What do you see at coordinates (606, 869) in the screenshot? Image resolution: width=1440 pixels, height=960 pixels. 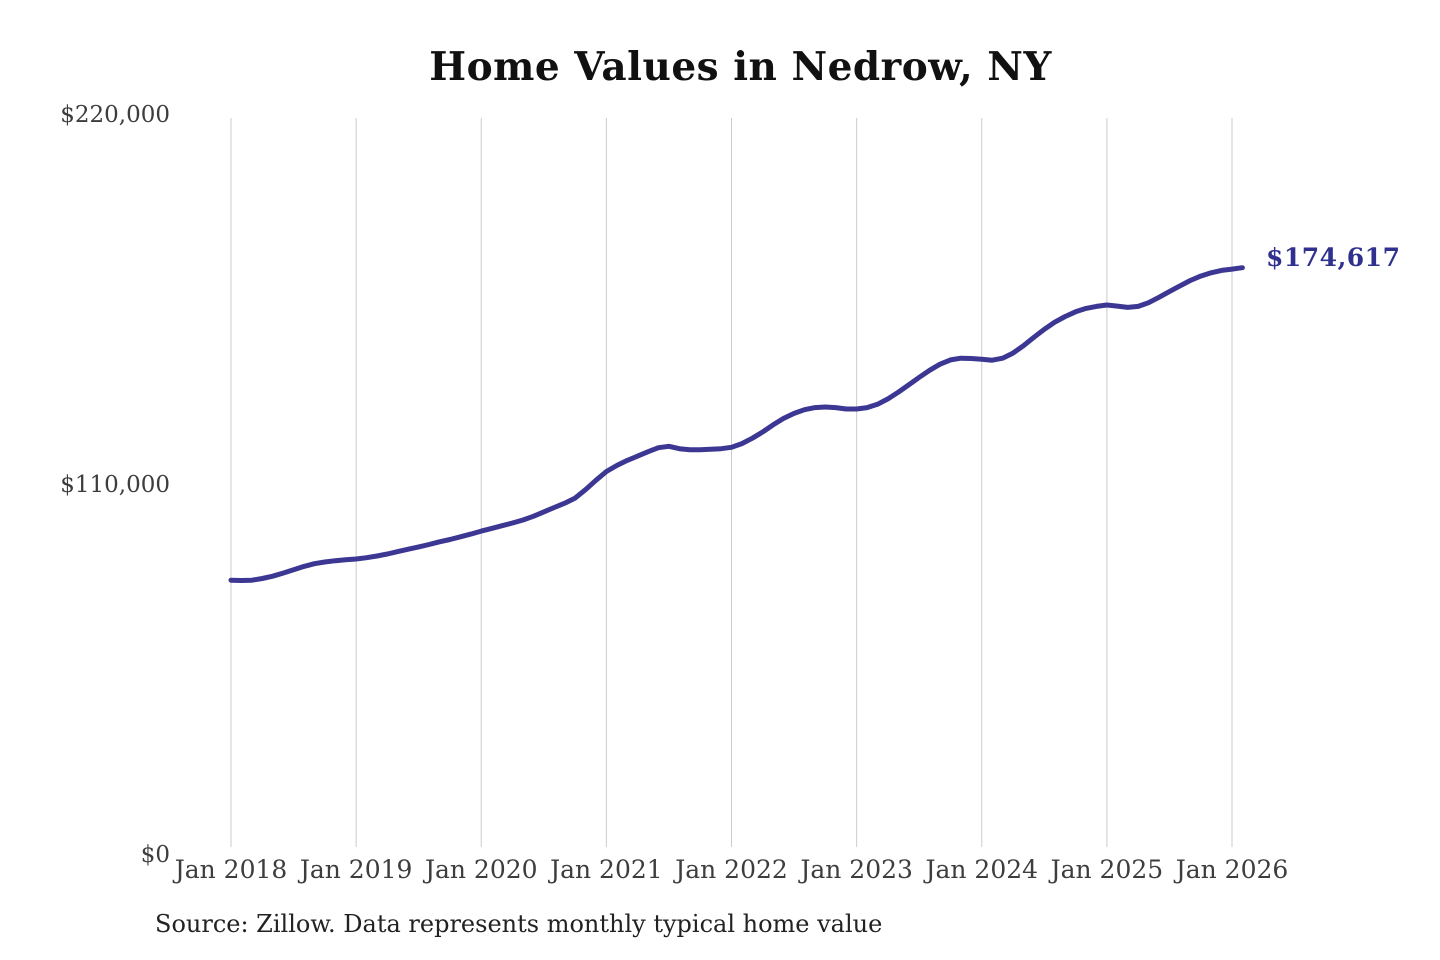 I see `x-axis-tick-label: Jan 2021` at bounding box center [606, 869].